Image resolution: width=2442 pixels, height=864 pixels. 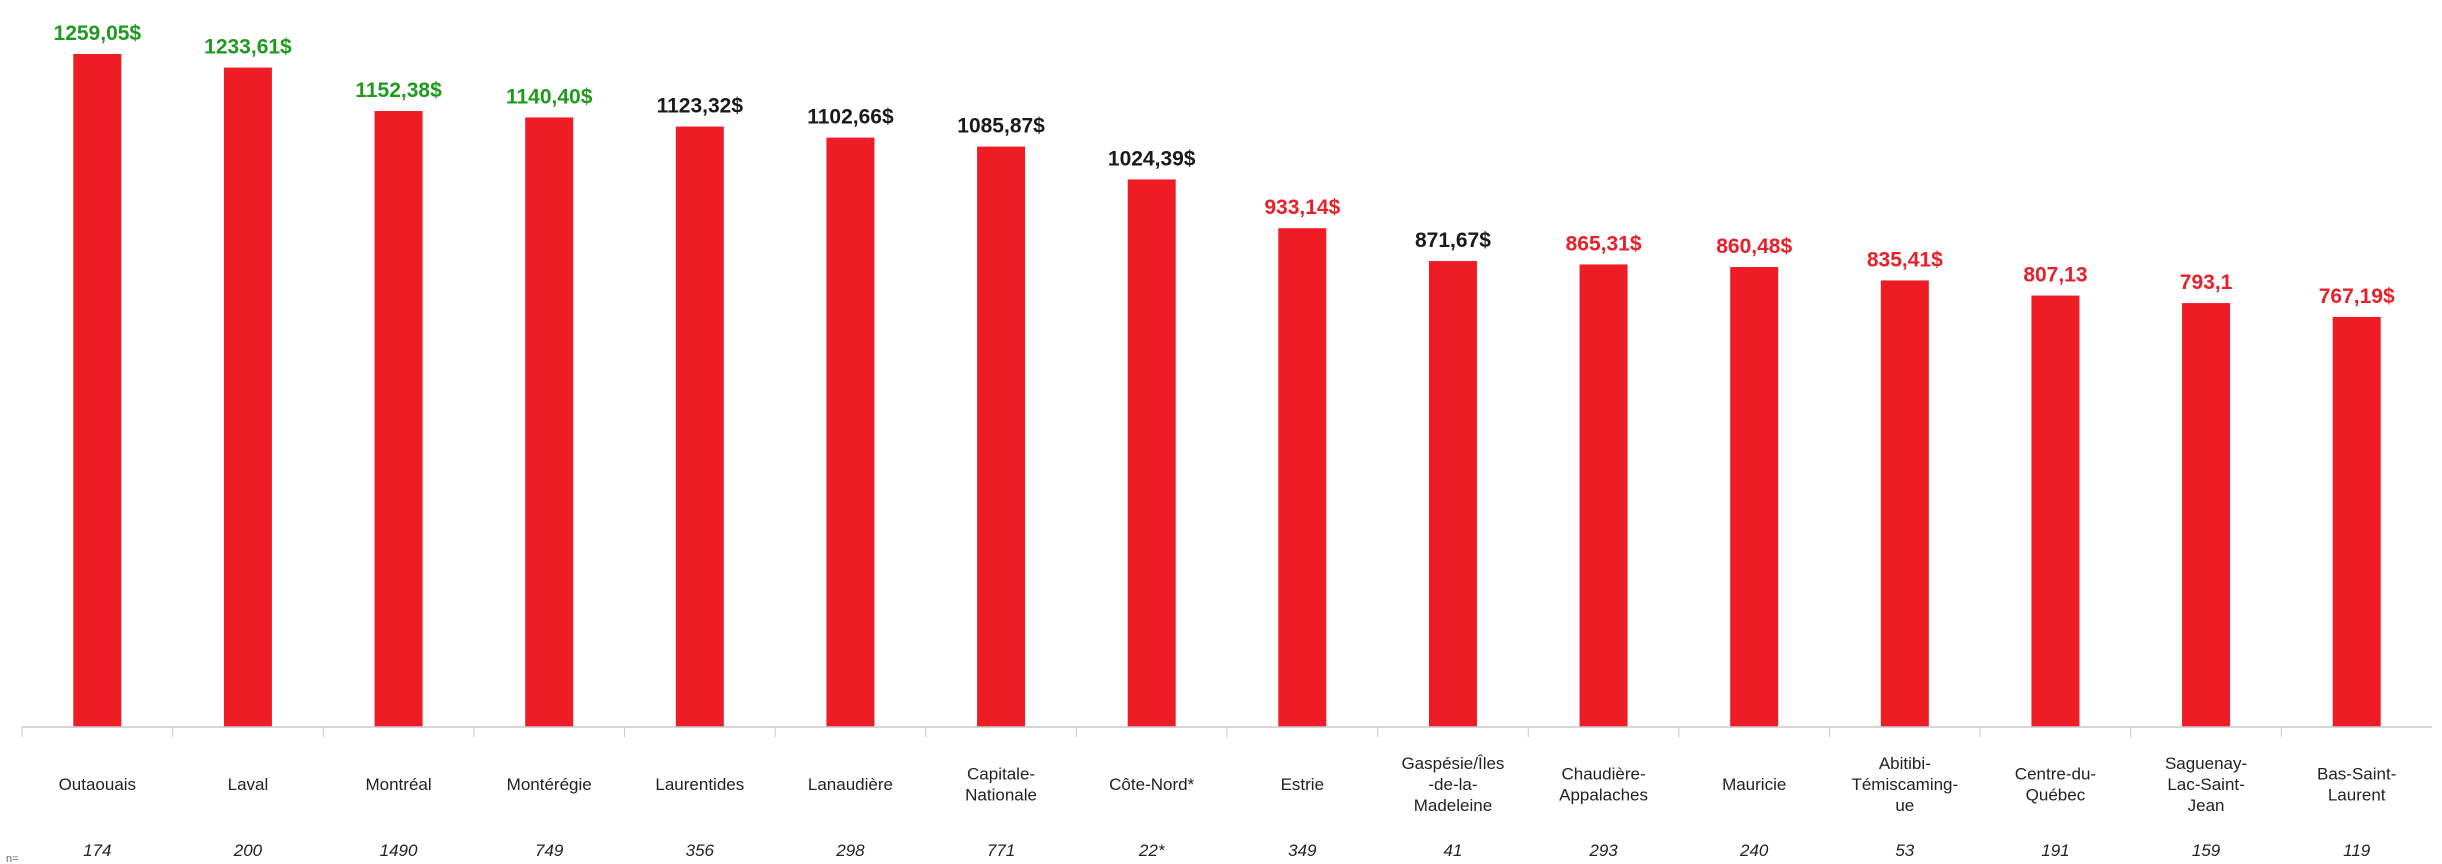 I want to click on count-label: 298, so click(x=850, y=850).